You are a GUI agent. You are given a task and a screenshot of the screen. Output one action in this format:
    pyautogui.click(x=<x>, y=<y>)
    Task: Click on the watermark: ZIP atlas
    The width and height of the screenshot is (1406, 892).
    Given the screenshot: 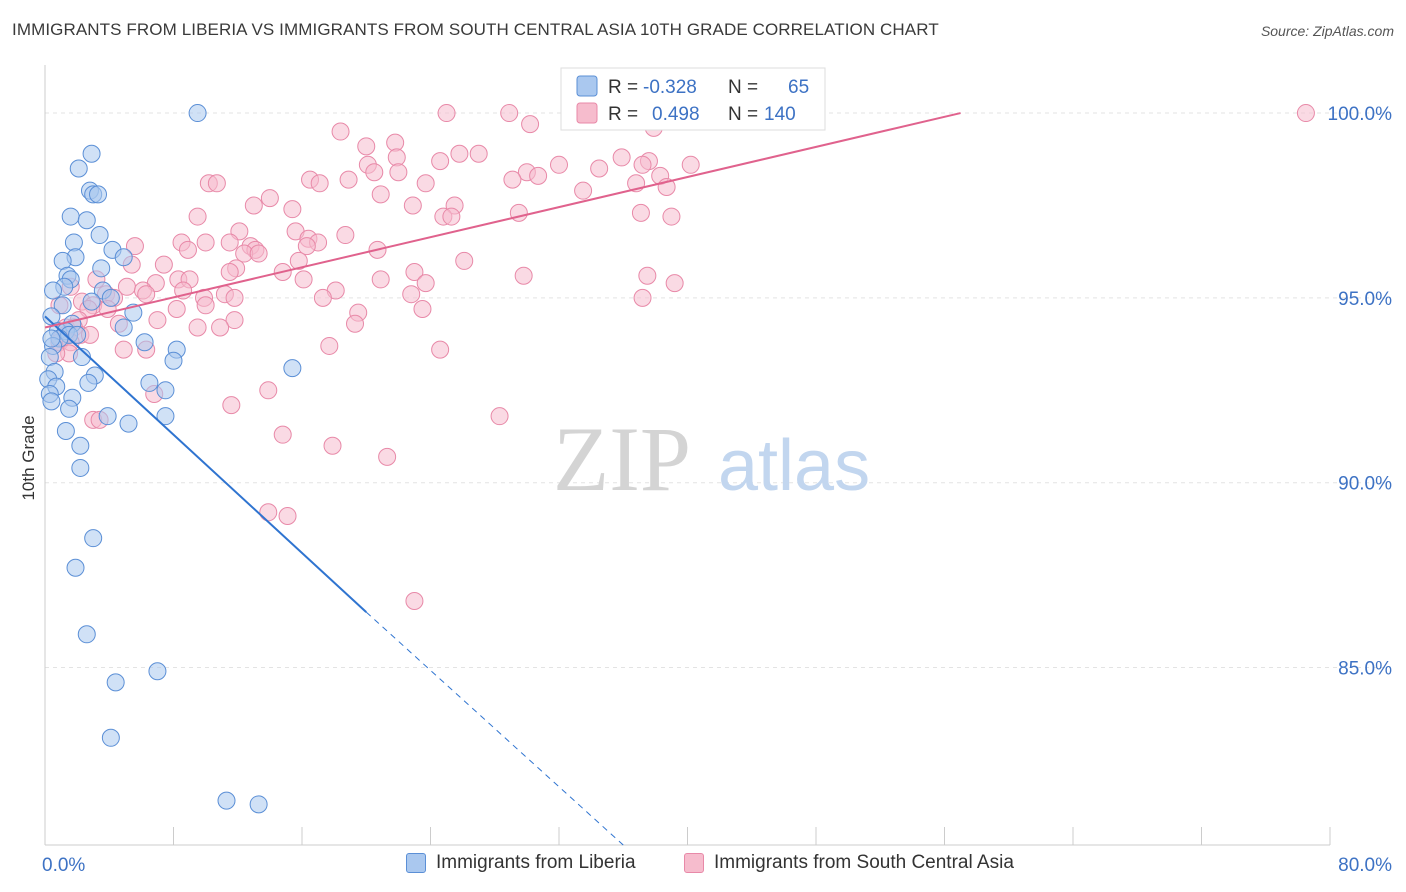 What is the action you would take?
    pyautogui.click(x=711, y=459)
    